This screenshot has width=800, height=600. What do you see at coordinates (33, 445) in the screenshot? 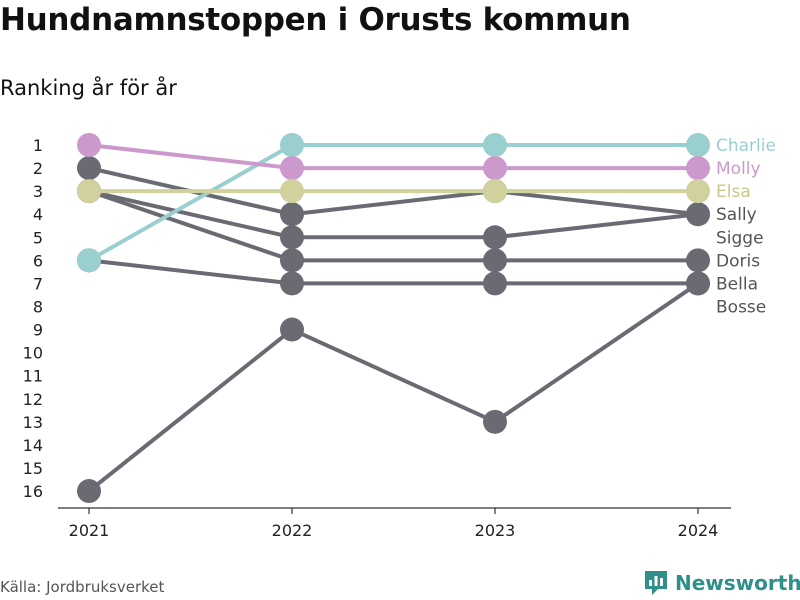
I see `y-tick-label: 14` at bounding box center [33, 445].